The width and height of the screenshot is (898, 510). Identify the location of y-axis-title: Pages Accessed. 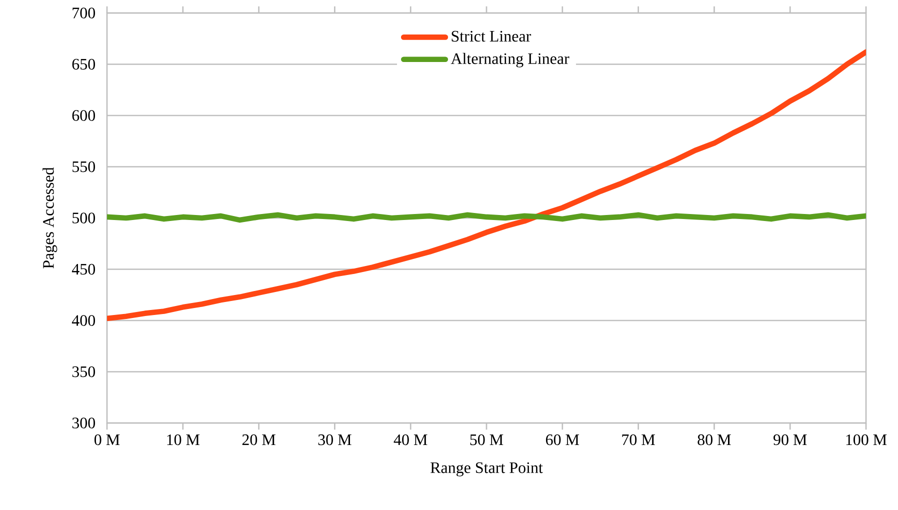
(50, 217).